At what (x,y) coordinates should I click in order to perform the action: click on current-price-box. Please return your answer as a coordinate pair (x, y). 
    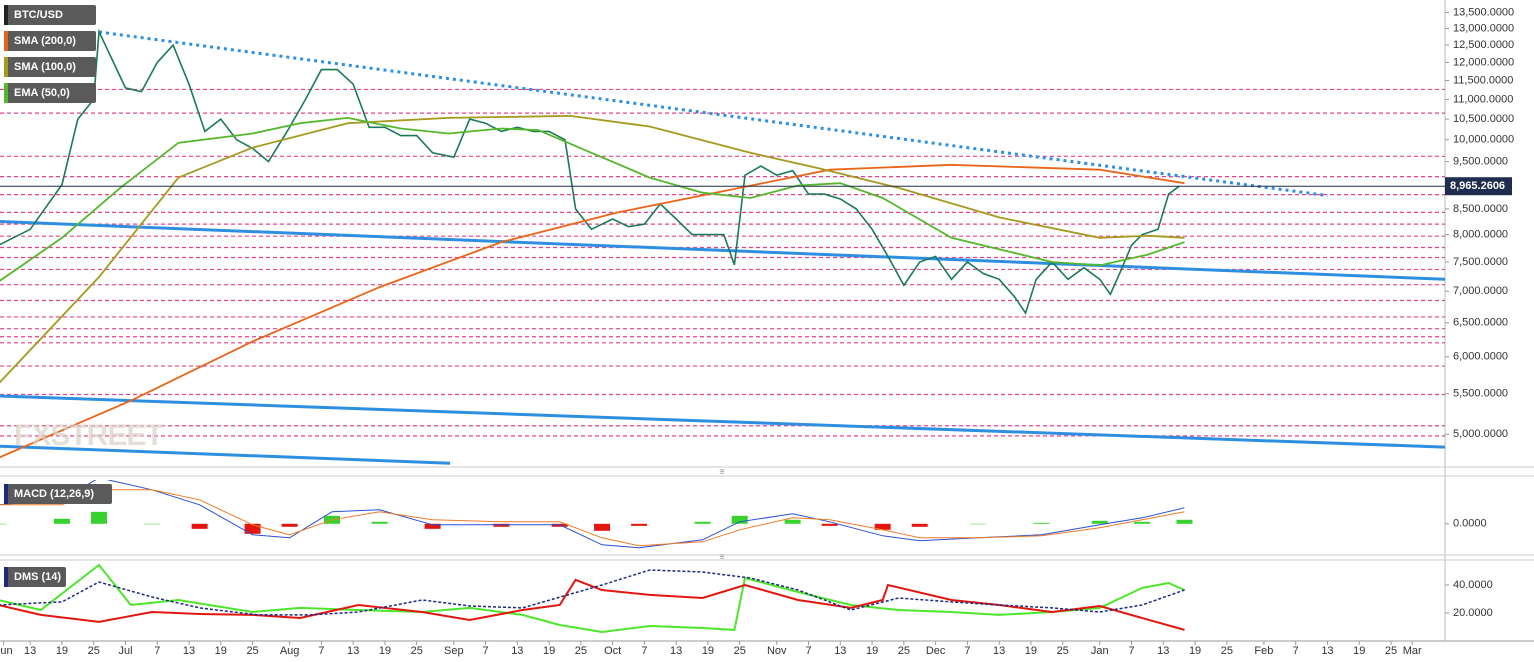
    Looking at the image, I should click on (1478, 186).